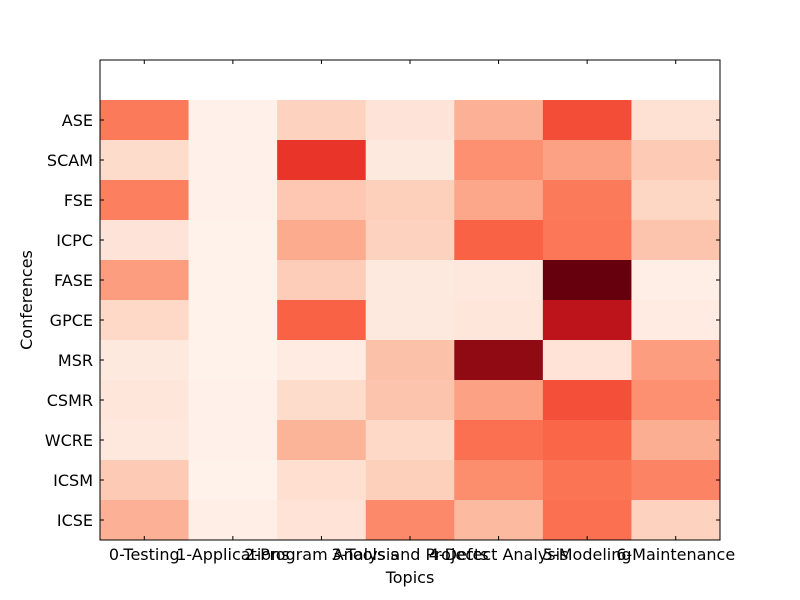  Describe the element at coordinates (232, 554) in the screenshot. I see `x-tick-label: 1-Applications` at that location.